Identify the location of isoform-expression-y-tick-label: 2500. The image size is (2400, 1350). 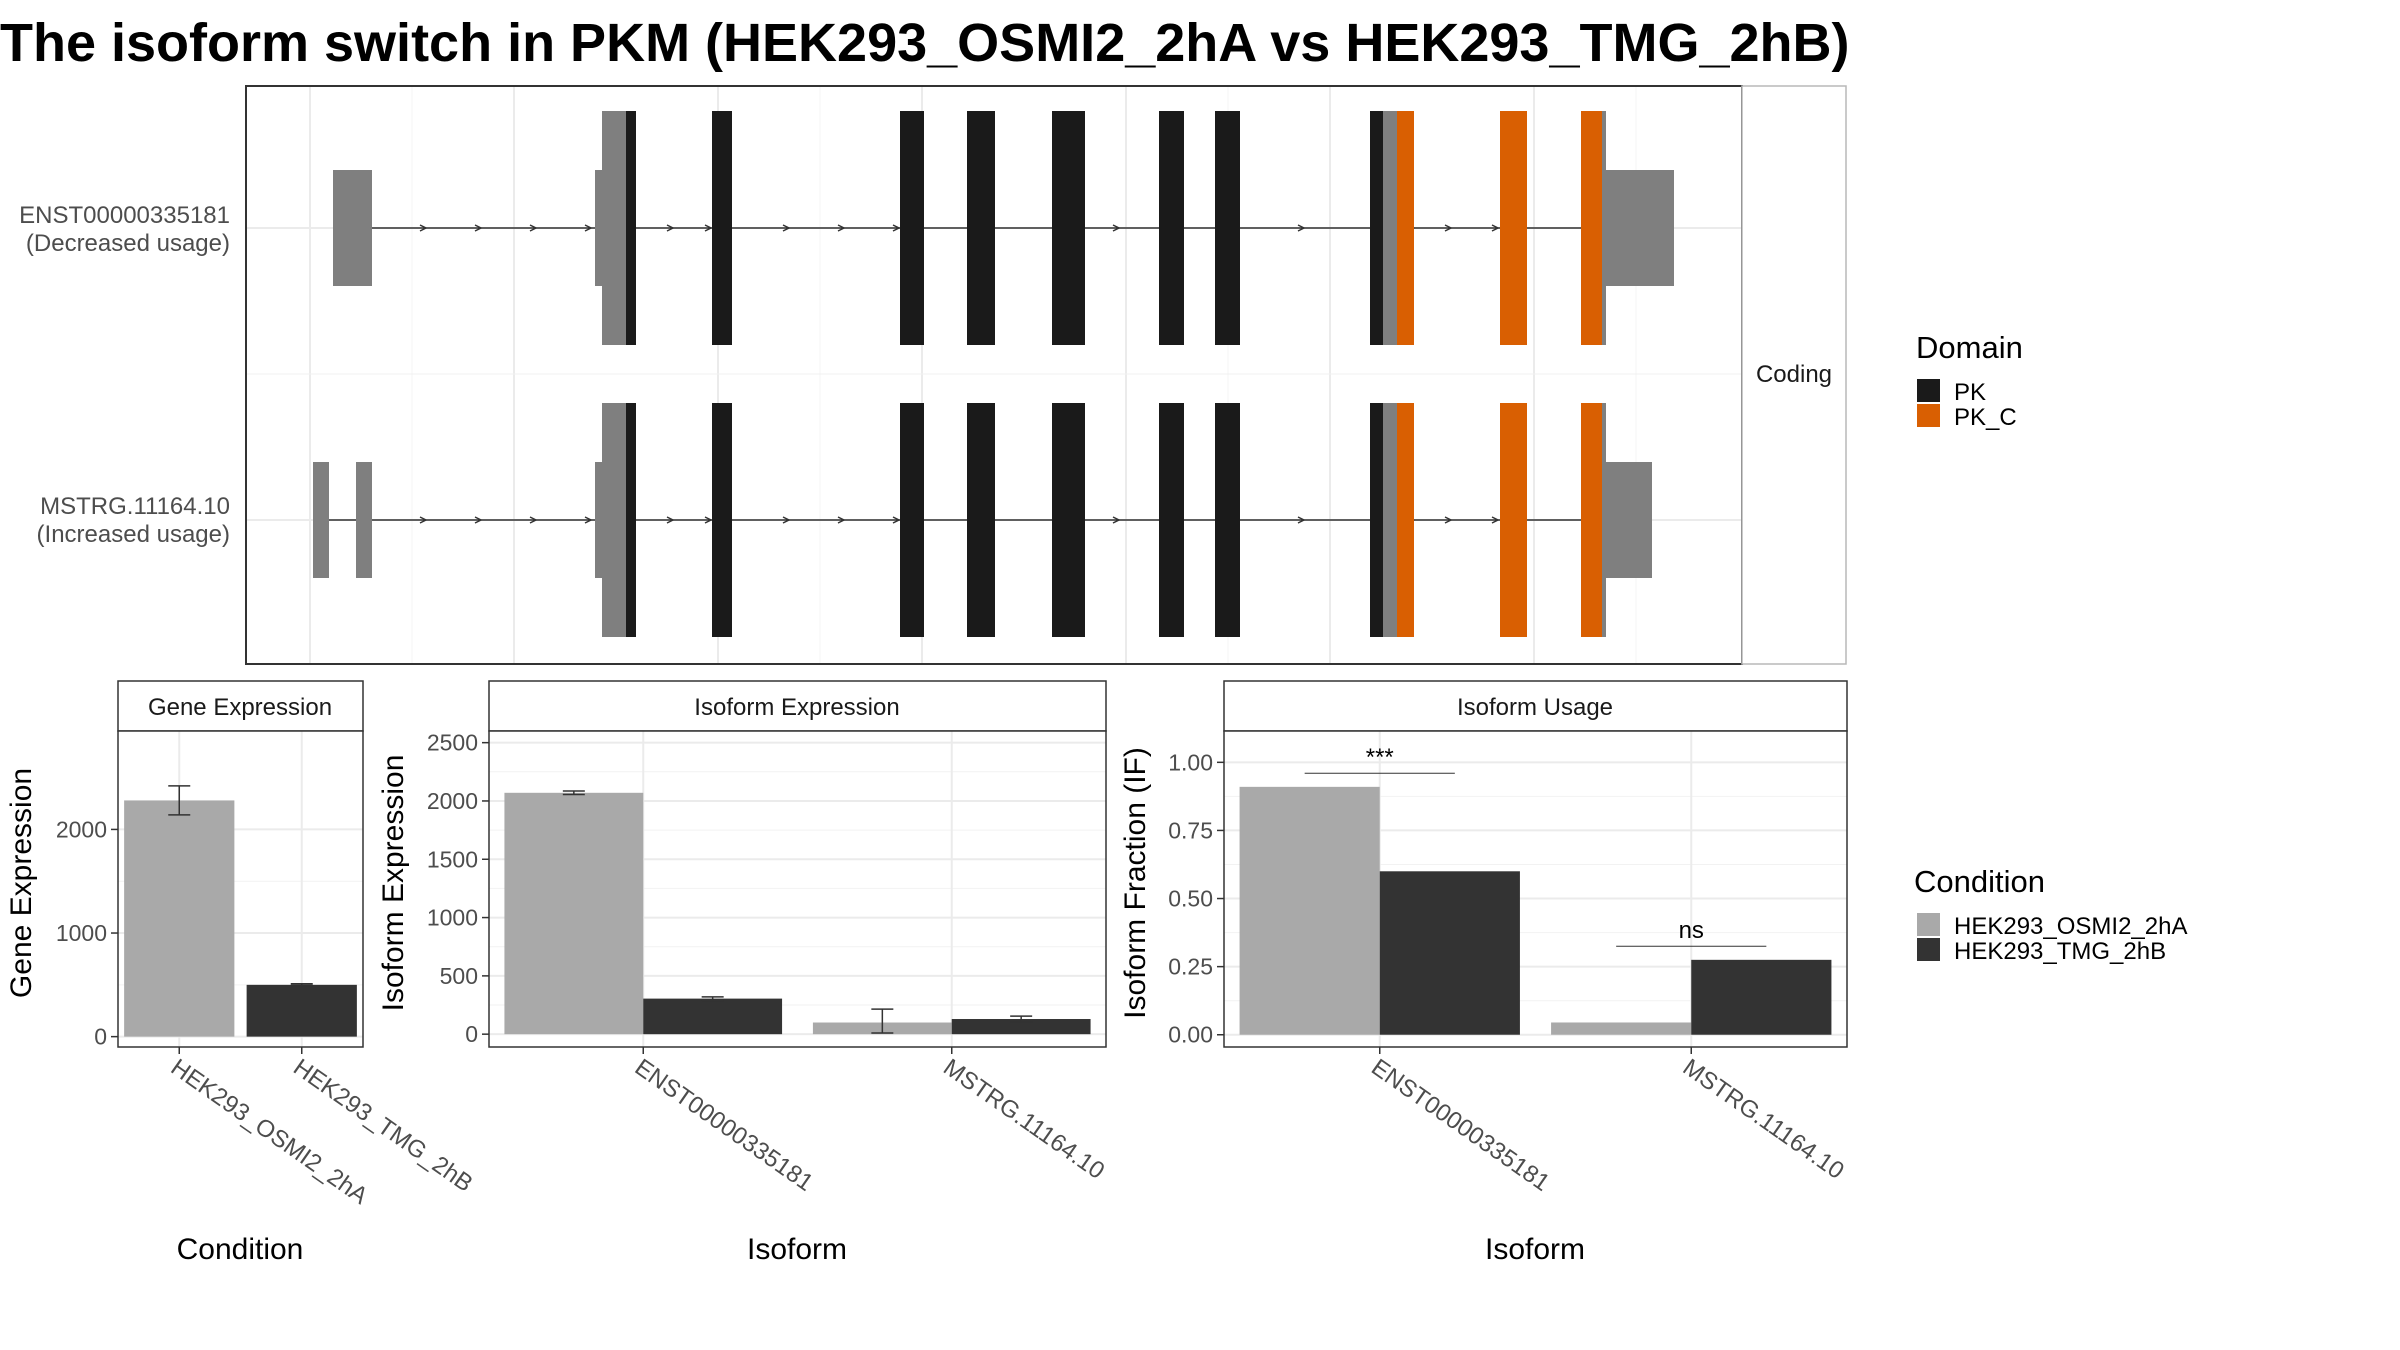
(452, 743).